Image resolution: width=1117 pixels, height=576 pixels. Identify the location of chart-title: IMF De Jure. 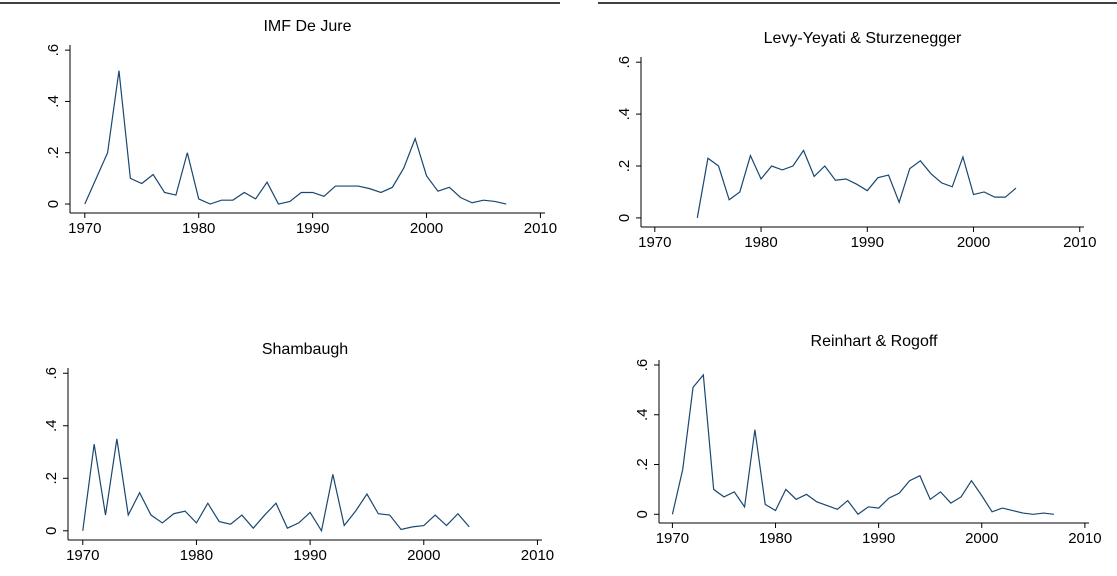
(307, 26).